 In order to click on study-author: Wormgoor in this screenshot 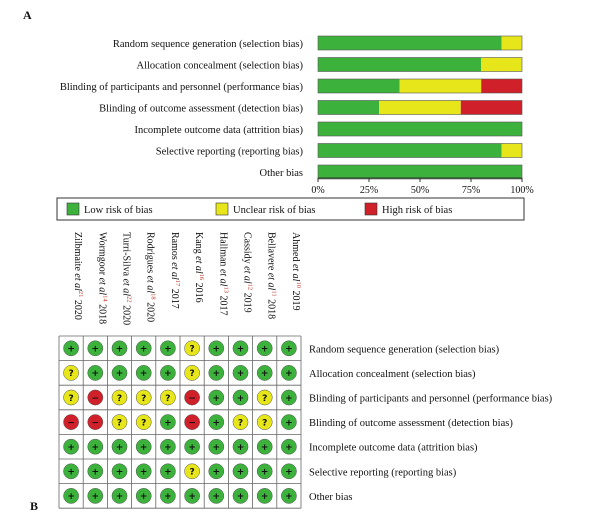, I will do `click(101, 255)`.